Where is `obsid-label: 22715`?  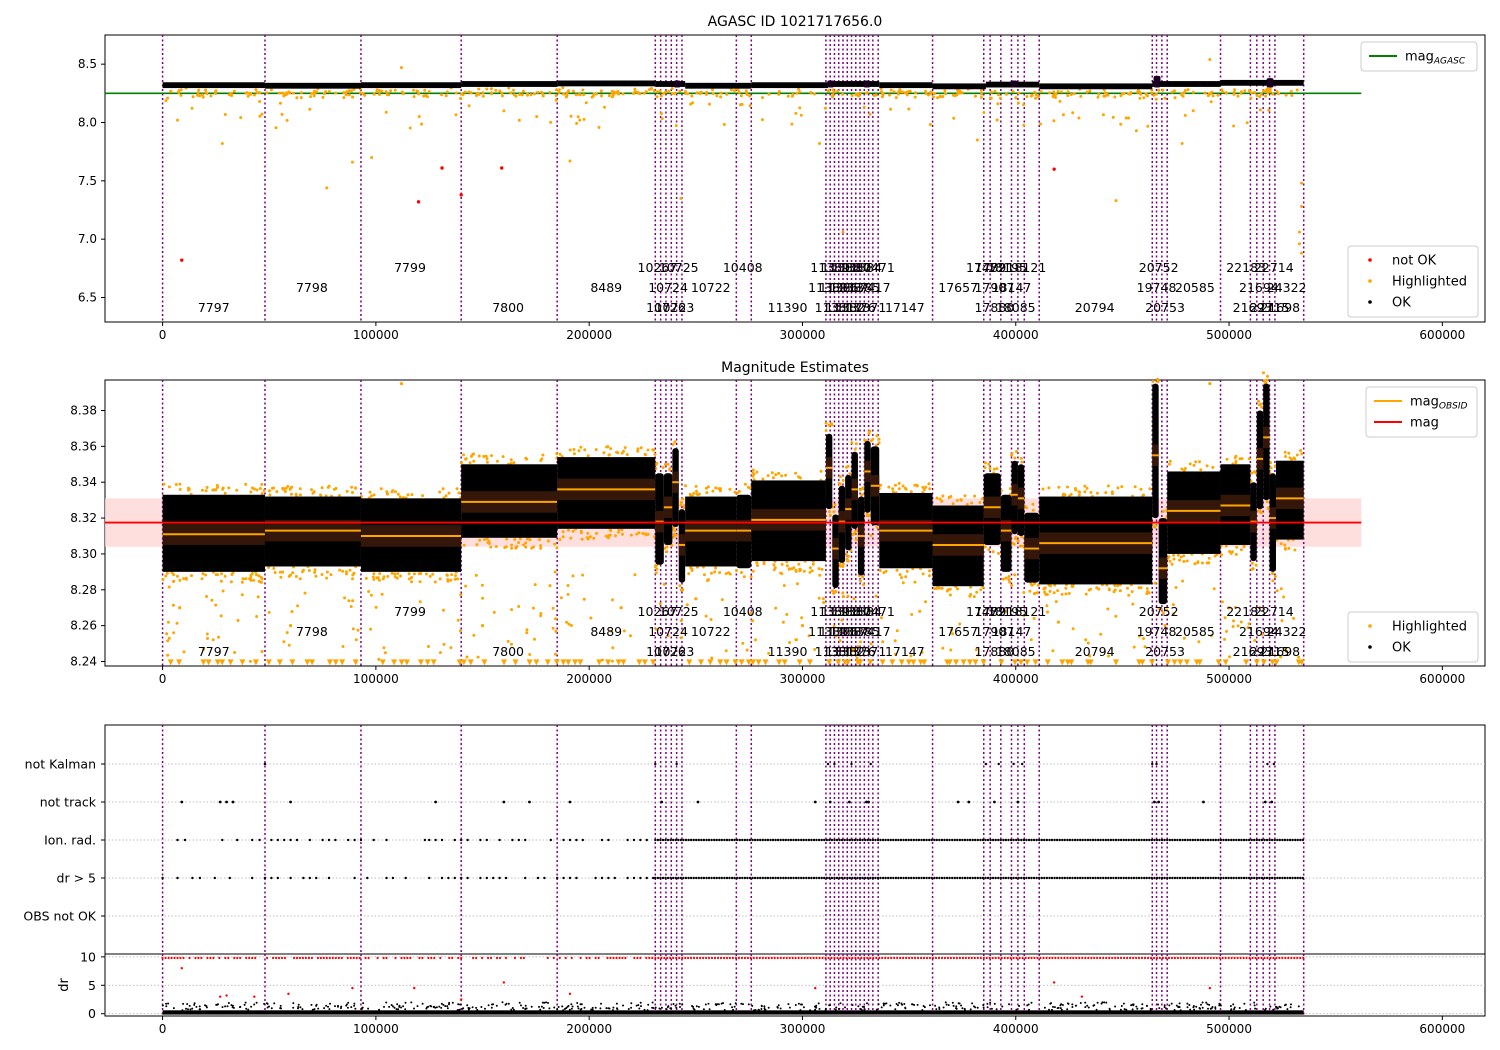 obsid-label: 22715 is located at coordinates (1270, 651).